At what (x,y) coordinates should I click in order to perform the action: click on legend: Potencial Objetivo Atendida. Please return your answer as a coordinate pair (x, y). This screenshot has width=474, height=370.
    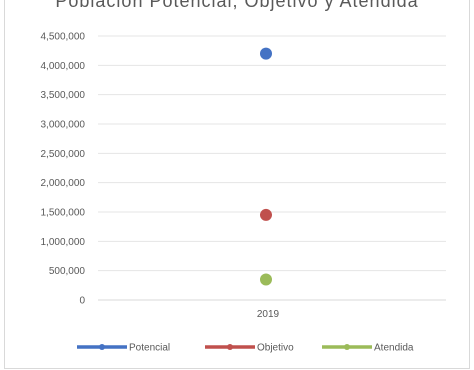
    Looking at the image, I should click on (245, 348).